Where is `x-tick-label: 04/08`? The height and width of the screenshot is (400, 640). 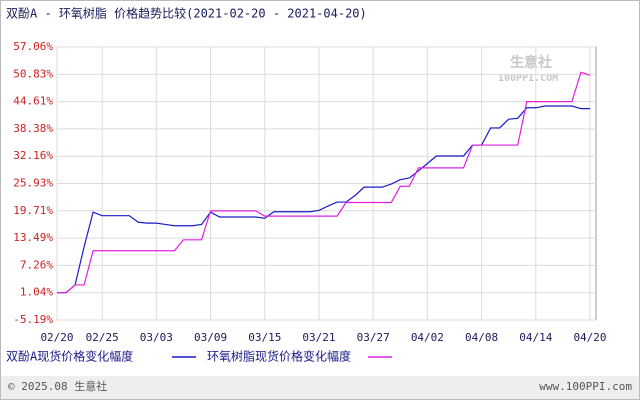
x-tick-label: 04/08 is located at coordinates (481, 337).